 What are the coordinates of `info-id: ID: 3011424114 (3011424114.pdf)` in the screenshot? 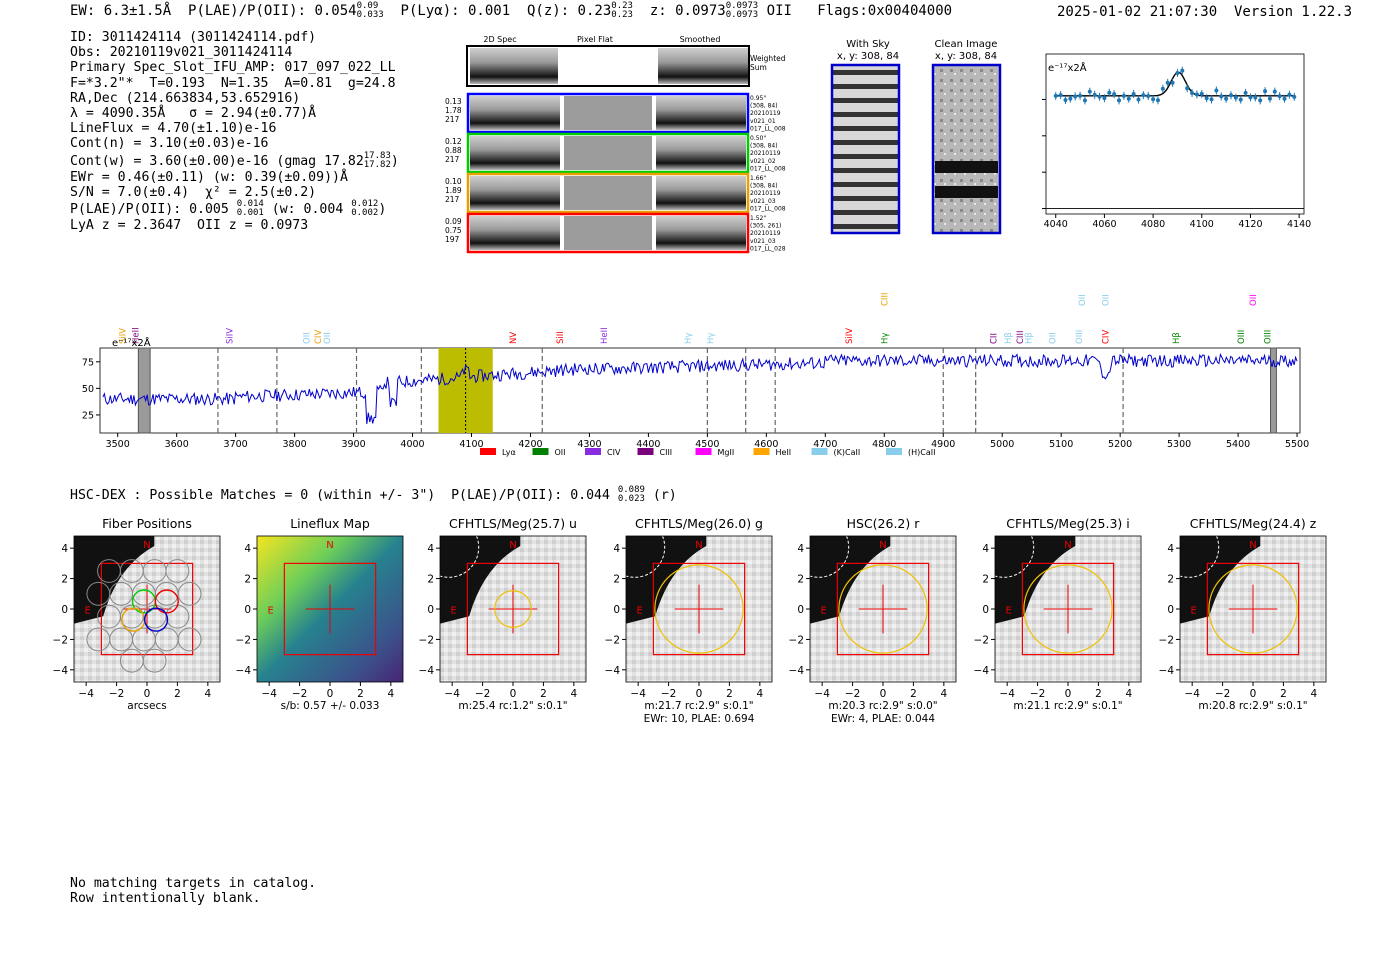 It's located at (193, 37).